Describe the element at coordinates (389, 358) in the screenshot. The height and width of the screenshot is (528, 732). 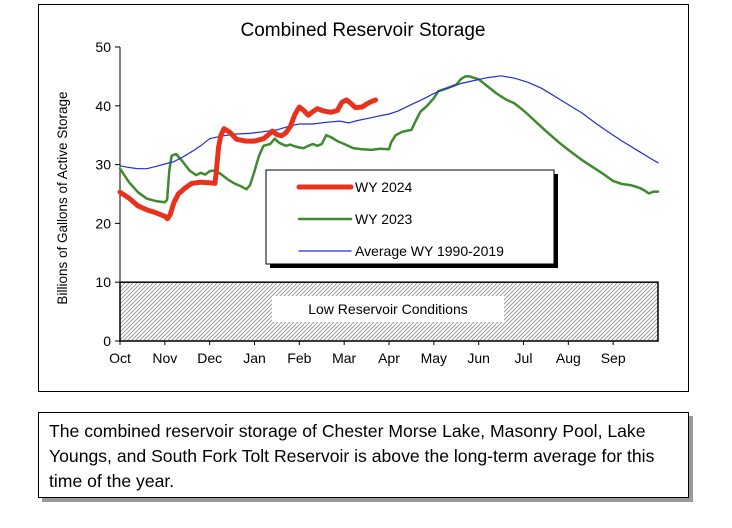
I see `x-tick-label-apr: Apr` at that location.